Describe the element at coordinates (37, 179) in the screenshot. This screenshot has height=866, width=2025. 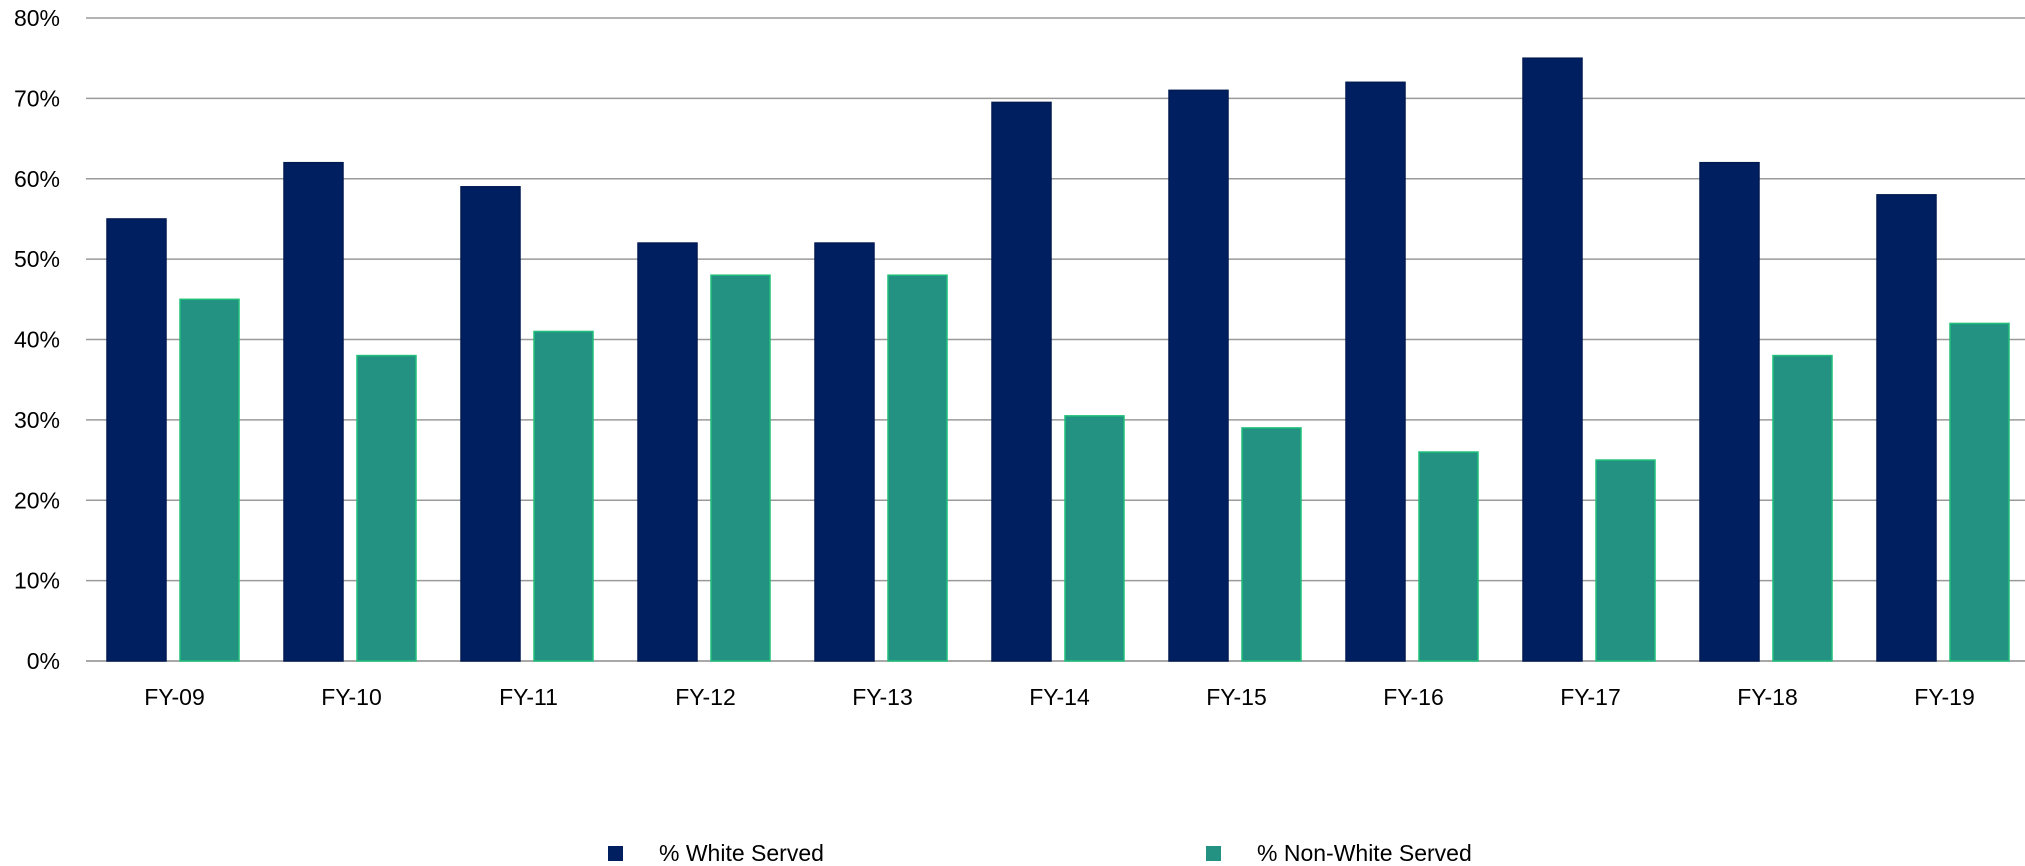
I see `y-tick-label: 60%` at that location.